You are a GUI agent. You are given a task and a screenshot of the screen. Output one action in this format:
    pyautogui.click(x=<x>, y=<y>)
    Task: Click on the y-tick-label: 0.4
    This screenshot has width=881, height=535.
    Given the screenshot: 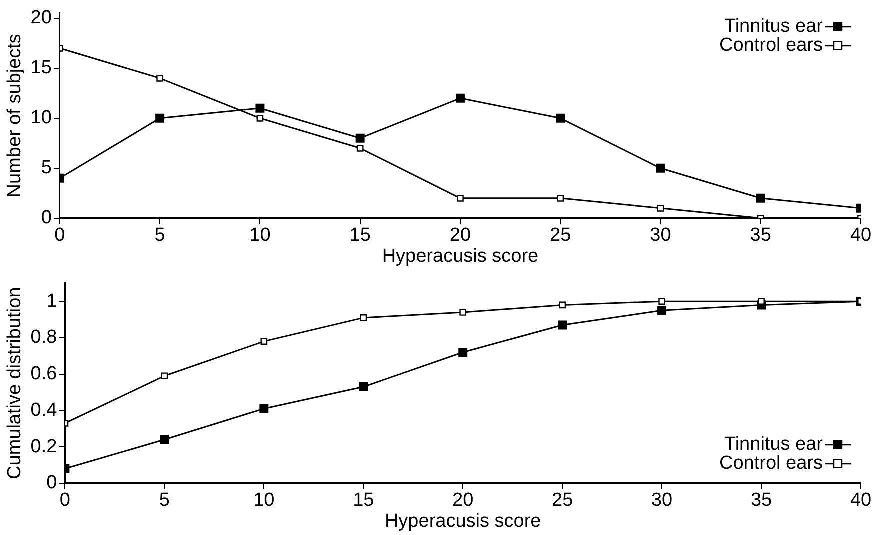 What is the action you would take?
    pyautogui.click(x=44, y=410)
    